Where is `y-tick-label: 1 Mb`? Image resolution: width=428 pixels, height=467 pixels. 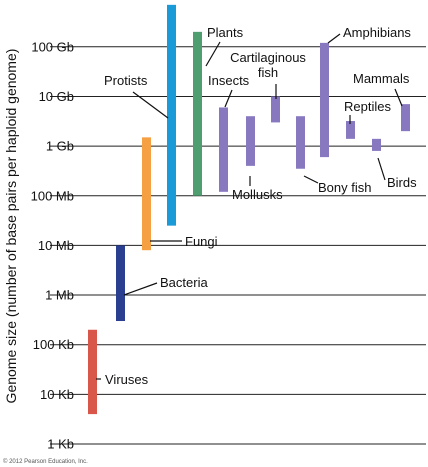
y-tick-label: 1 Mb is located at coordinates (59, 295).